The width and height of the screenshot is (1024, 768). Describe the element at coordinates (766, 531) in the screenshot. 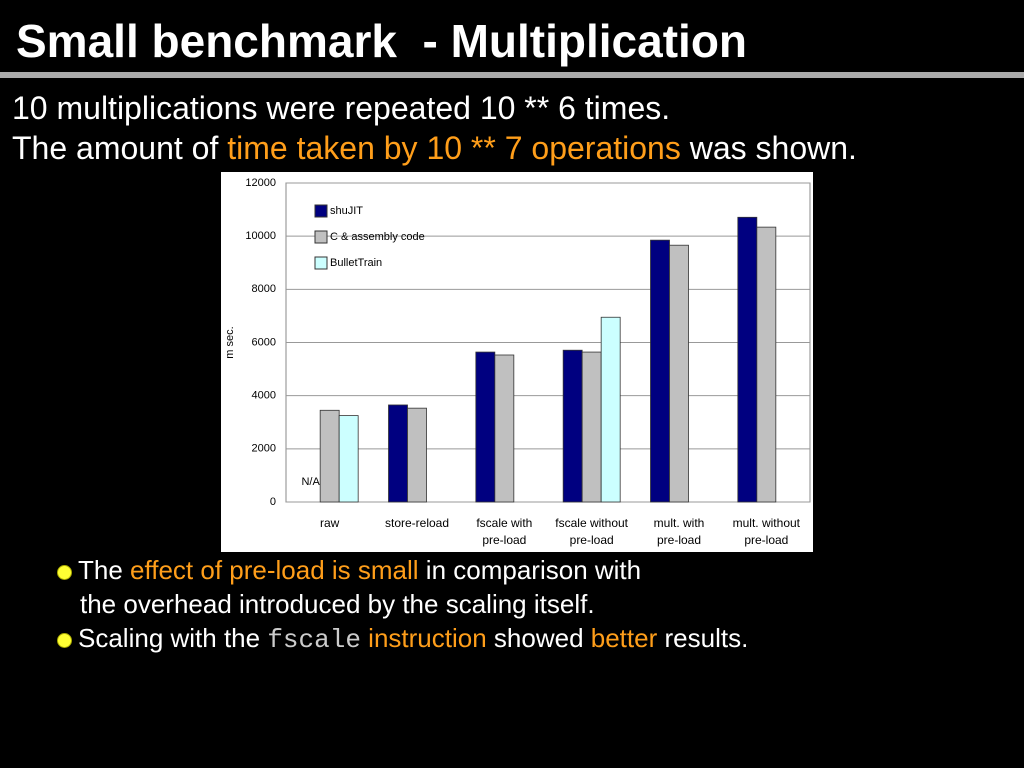

I see `x-tick-label: mult. without pre-load` at that location.